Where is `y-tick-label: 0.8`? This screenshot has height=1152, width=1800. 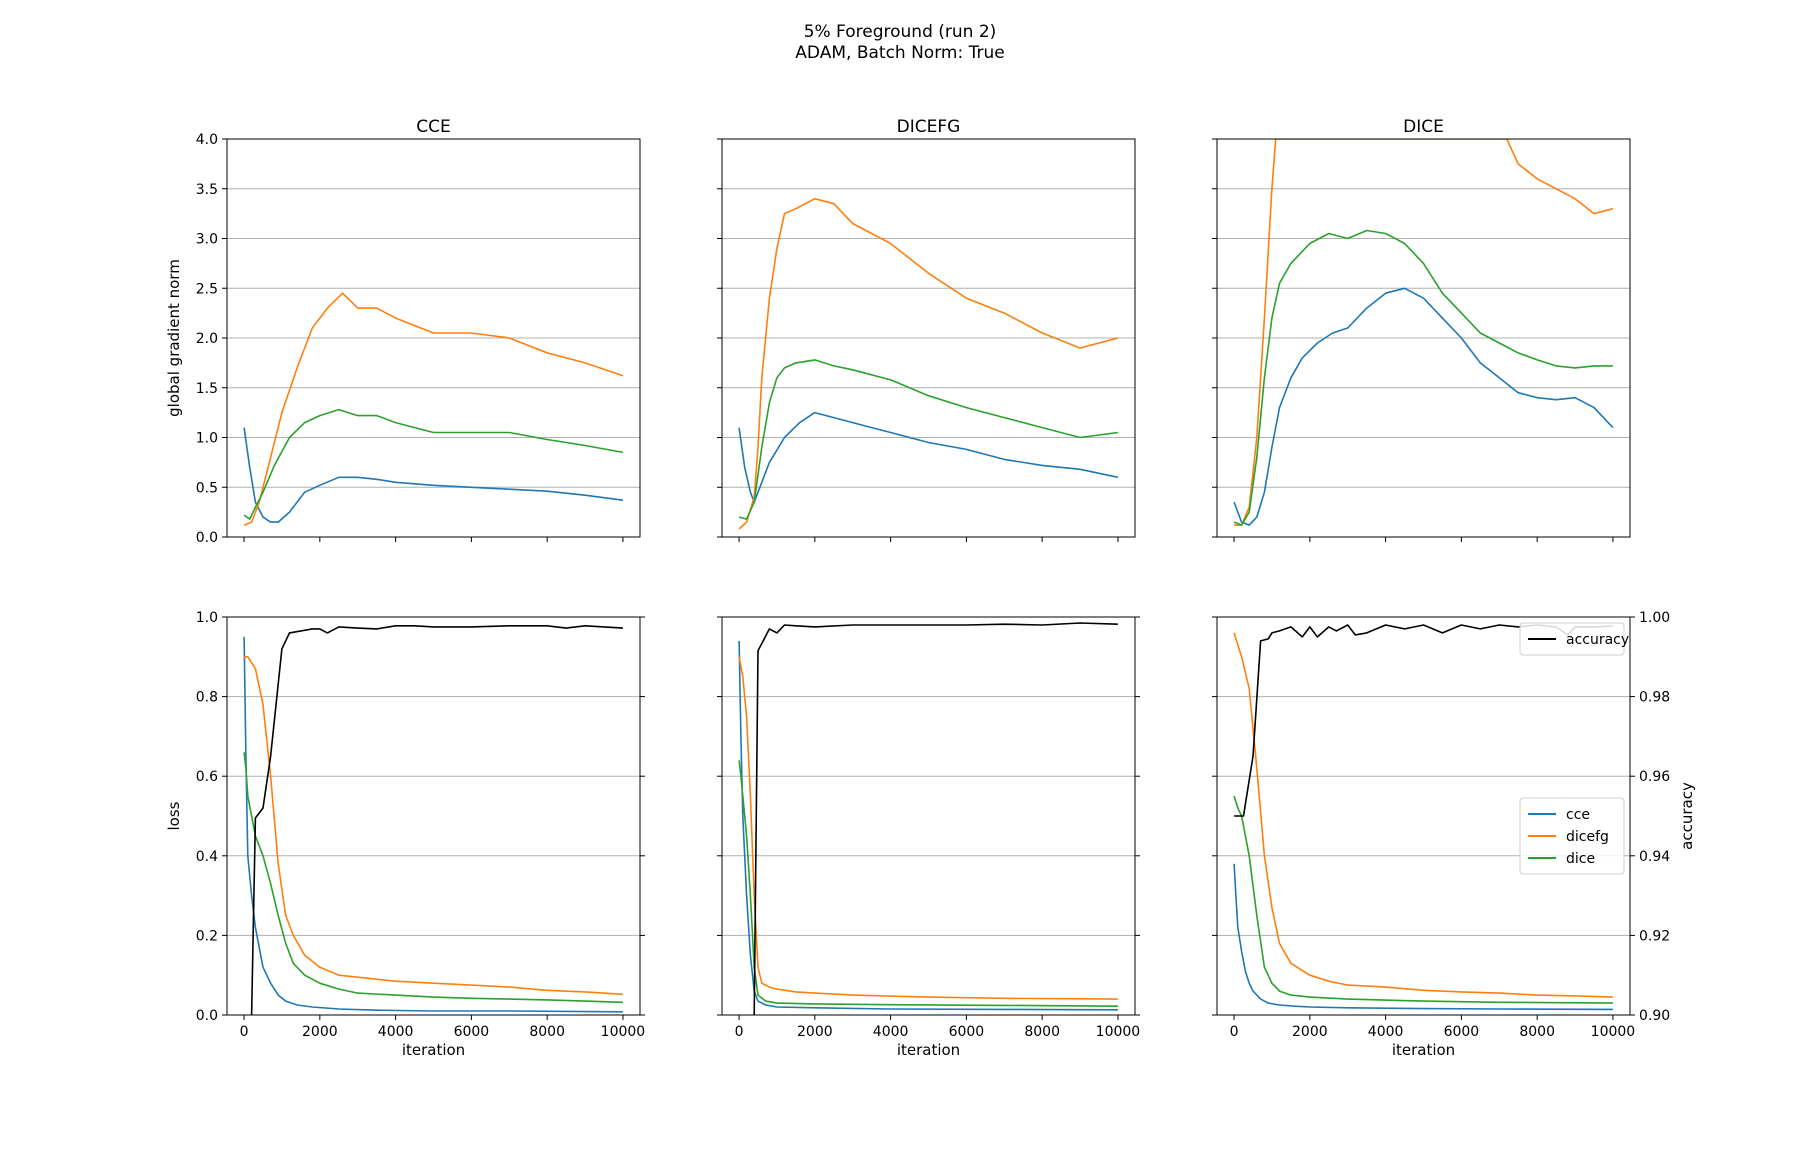 y-tick-label: 0.8 is located at coordinates (207, 698).